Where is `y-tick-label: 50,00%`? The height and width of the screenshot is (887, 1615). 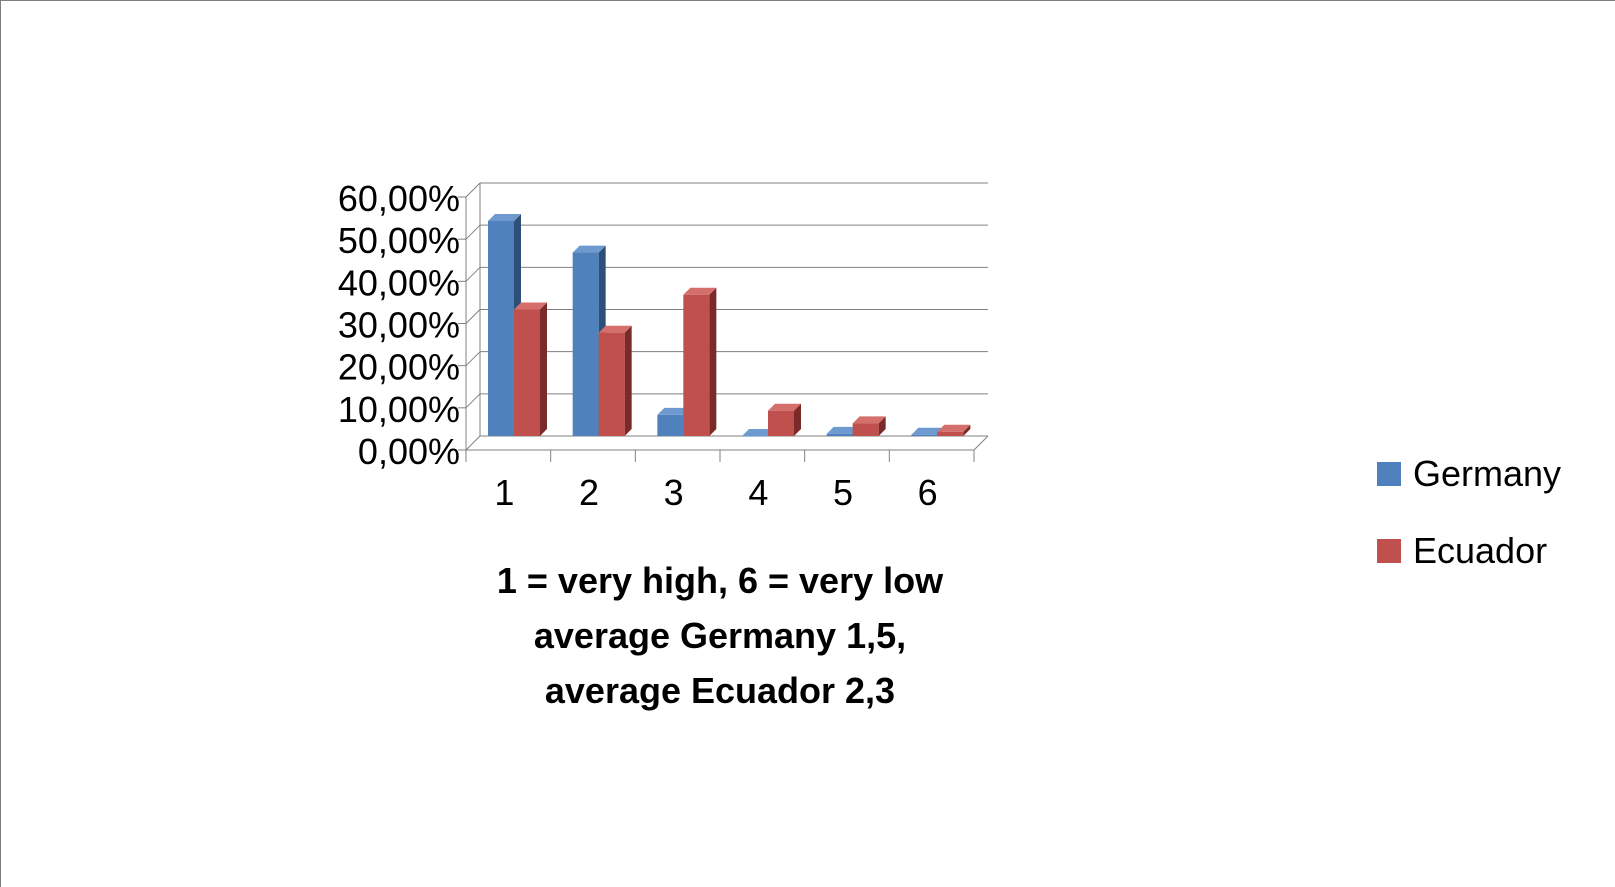
y-tick-label: 50,00% is located at coordinates (399, 240).